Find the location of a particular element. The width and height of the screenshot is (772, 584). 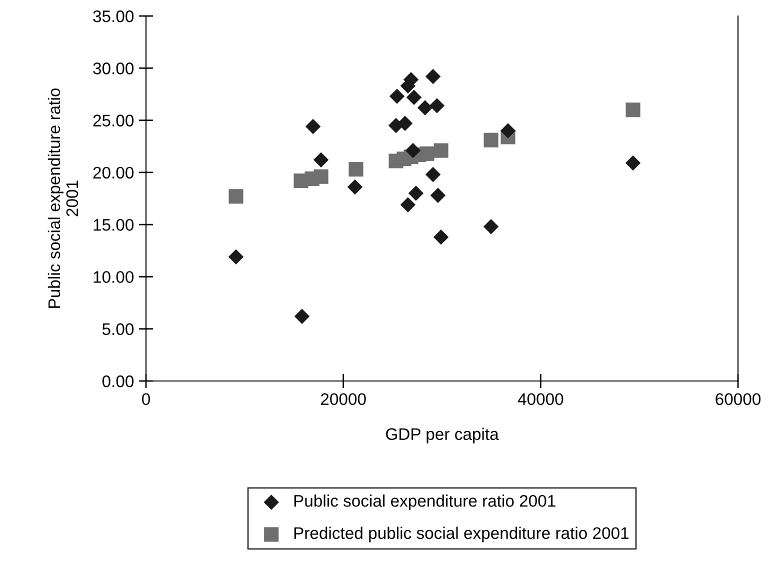

y-tick-label: 30.00 is located at coordinates (113, 68).